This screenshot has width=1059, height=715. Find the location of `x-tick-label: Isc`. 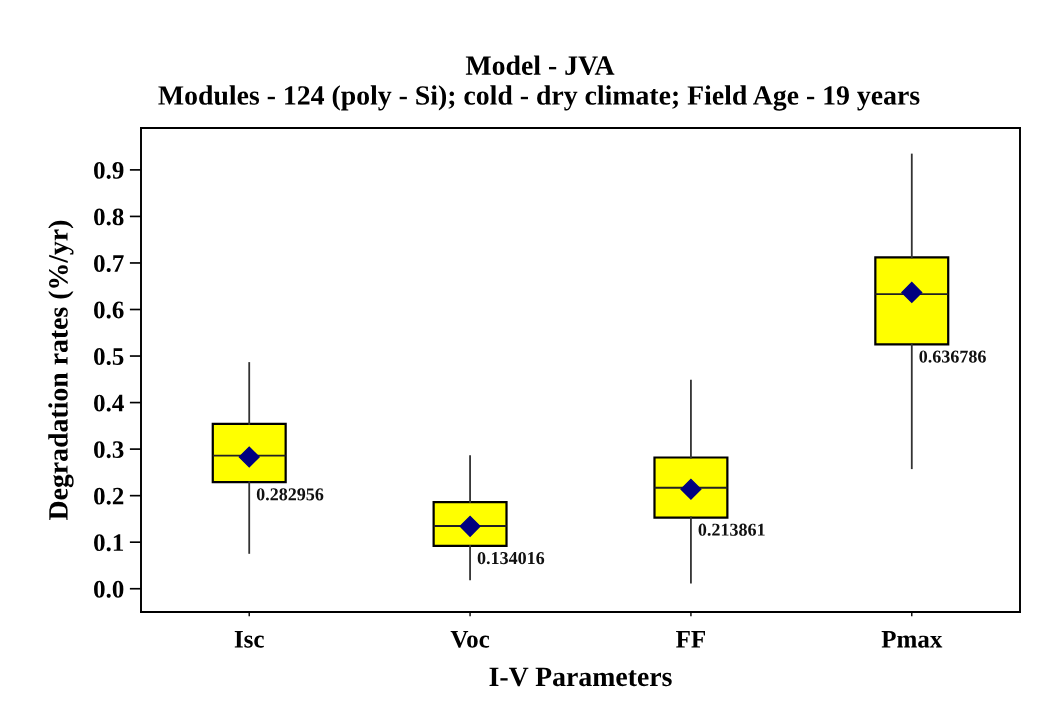

x-tick-label: Isc is located at coordinates (249, 639).